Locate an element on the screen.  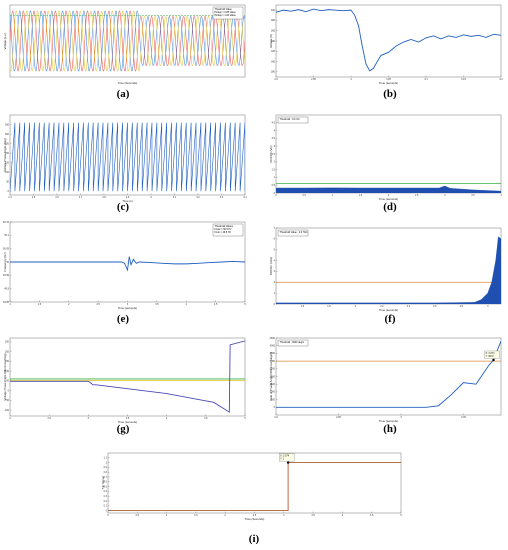
legend-entry: Threshold Value is located at coordinates (224, 9).